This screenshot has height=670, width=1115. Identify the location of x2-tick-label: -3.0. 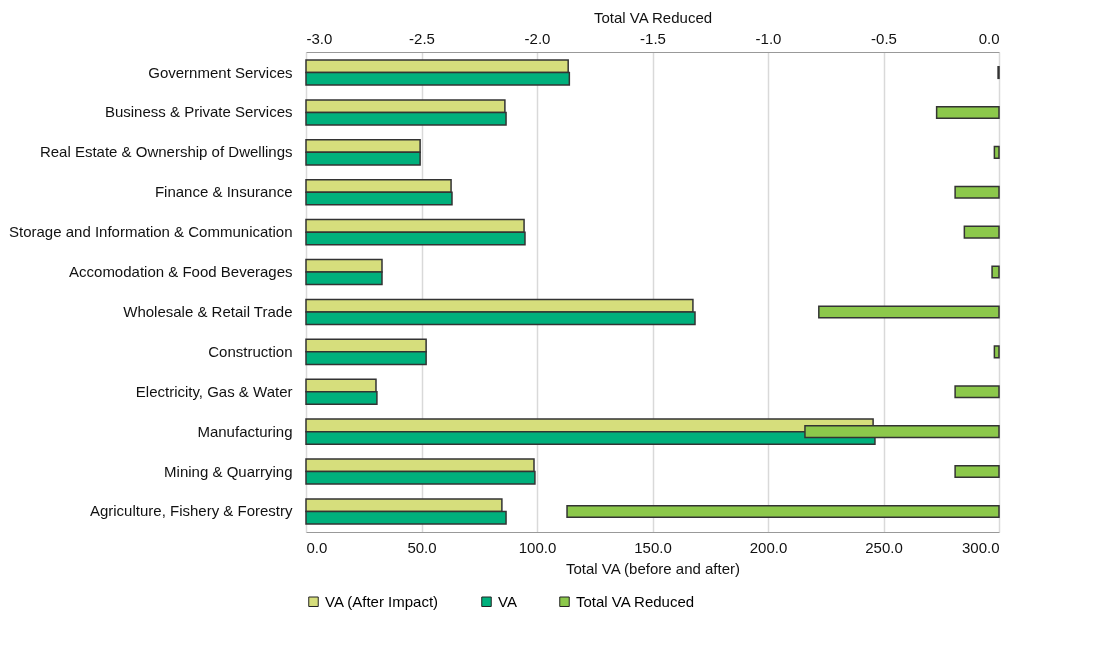
(319, 38).